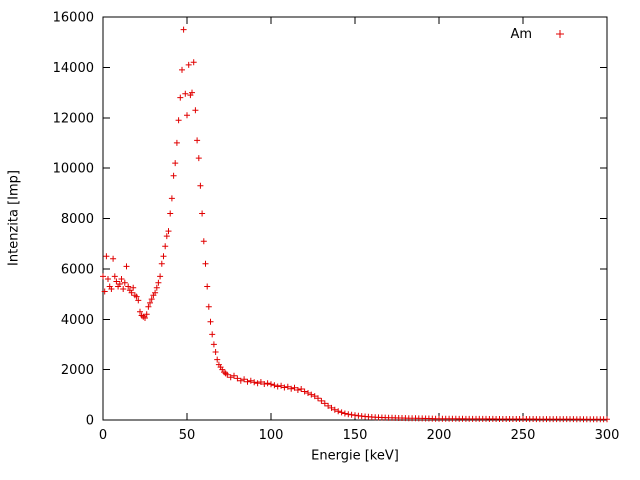 The width and height of the screenshot is (640, 480). What do you see at coordinates (607, 435) in the screenshot?
I see `x-tick-label: 300` at bounding box center [607, 435].